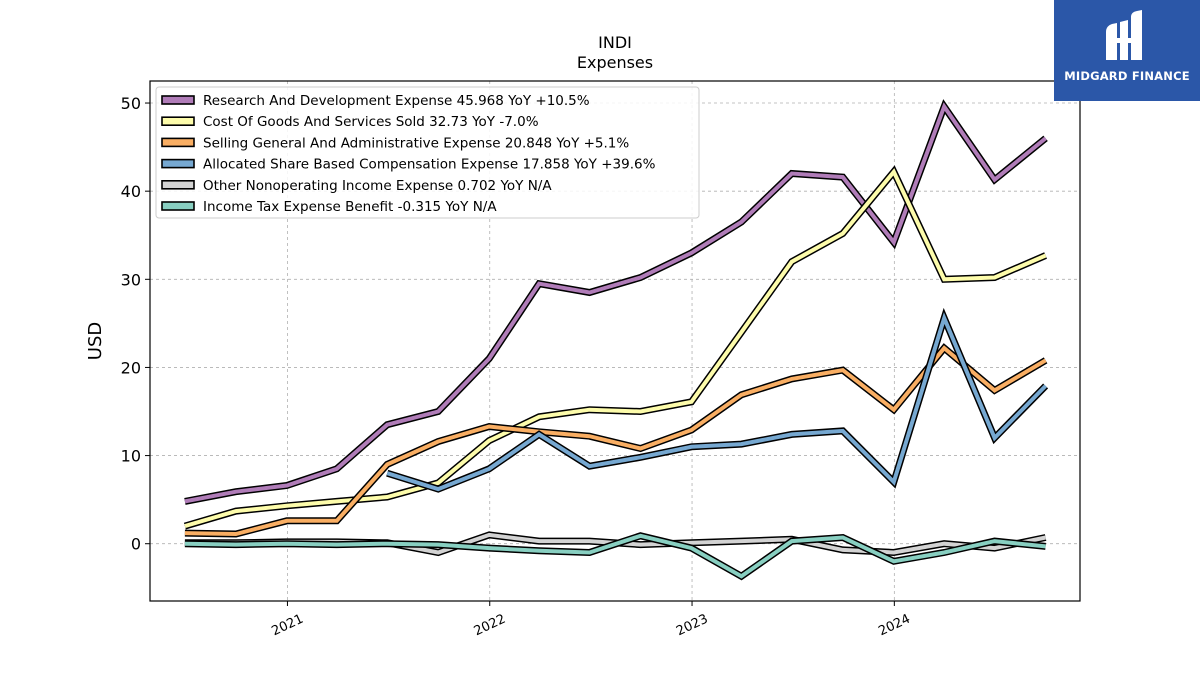  What do you see at coordinates (591, 620) in the screenshot?
I see `x-axis: 2021 2022 2023 2024` at bounding box center [591, 620].